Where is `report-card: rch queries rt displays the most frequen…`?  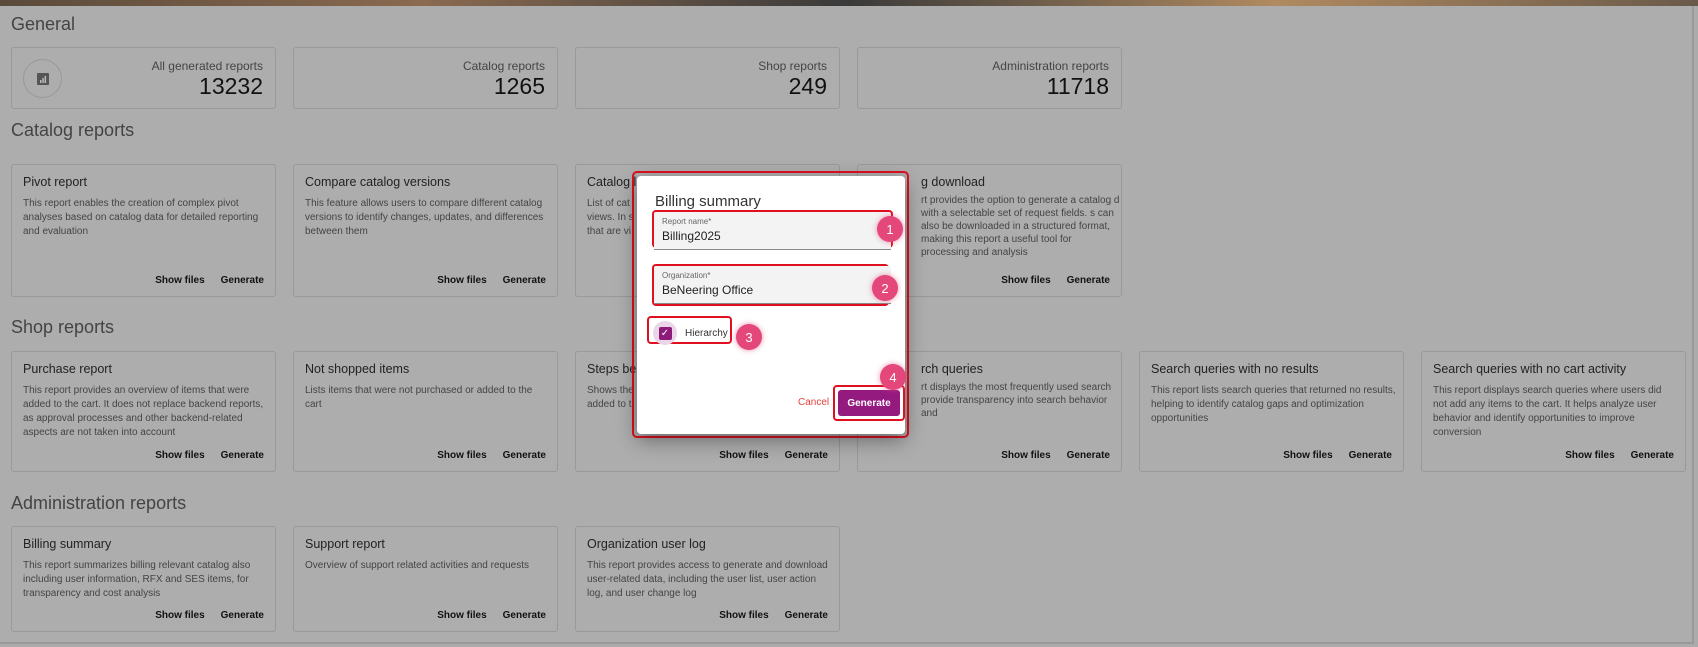 report-card: rch queries rt displays the most frequen… is located at coordinates (989, 411).